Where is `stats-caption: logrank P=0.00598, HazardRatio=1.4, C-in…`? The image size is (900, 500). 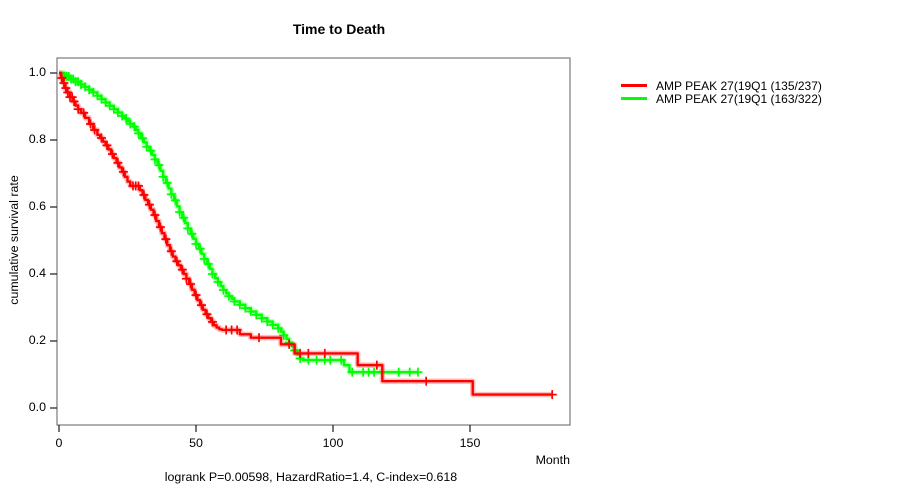 stats-caption: logrank P=0.00598, HazardRatio=1.4, C-in… is located at coordinates (311, 477).